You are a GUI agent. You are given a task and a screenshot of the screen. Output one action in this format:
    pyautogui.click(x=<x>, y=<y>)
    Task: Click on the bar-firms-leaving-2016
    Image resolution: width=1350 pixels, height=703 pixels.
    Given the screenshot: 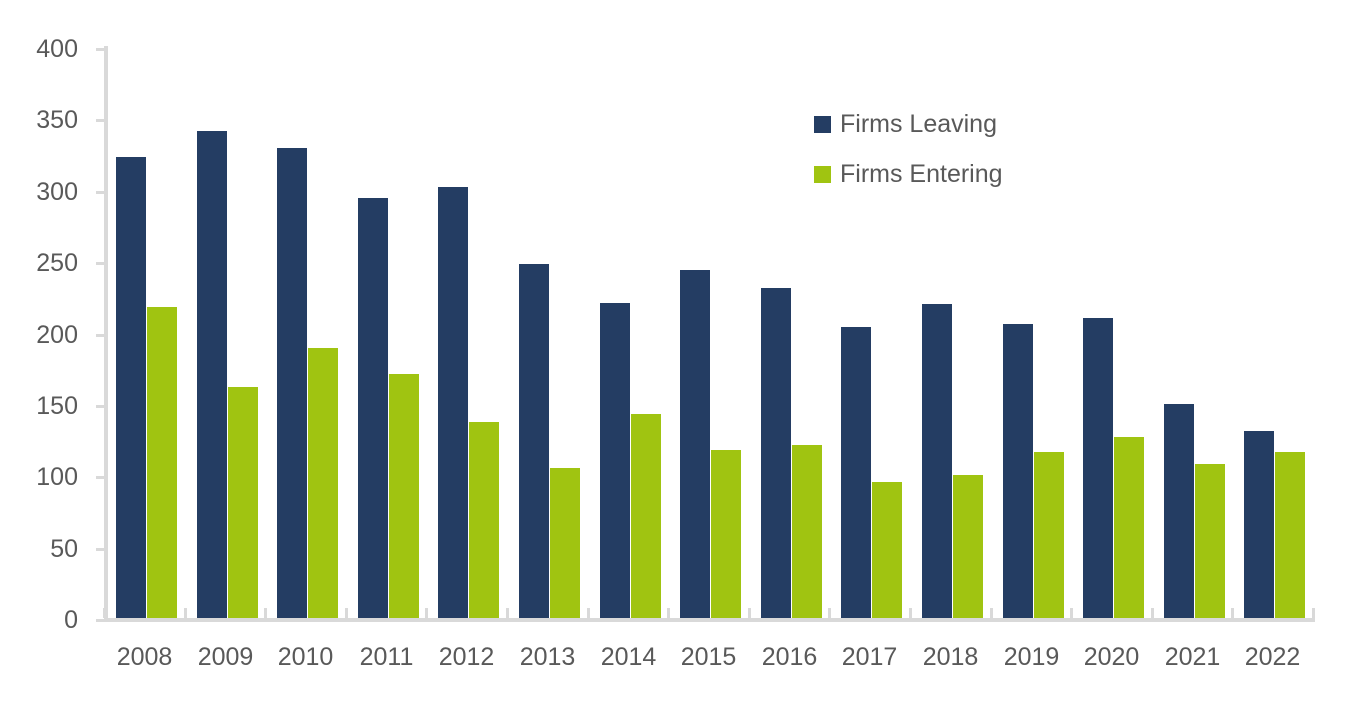 What is the action you would take?
    pyautogui.click(x=776, y=453)
    